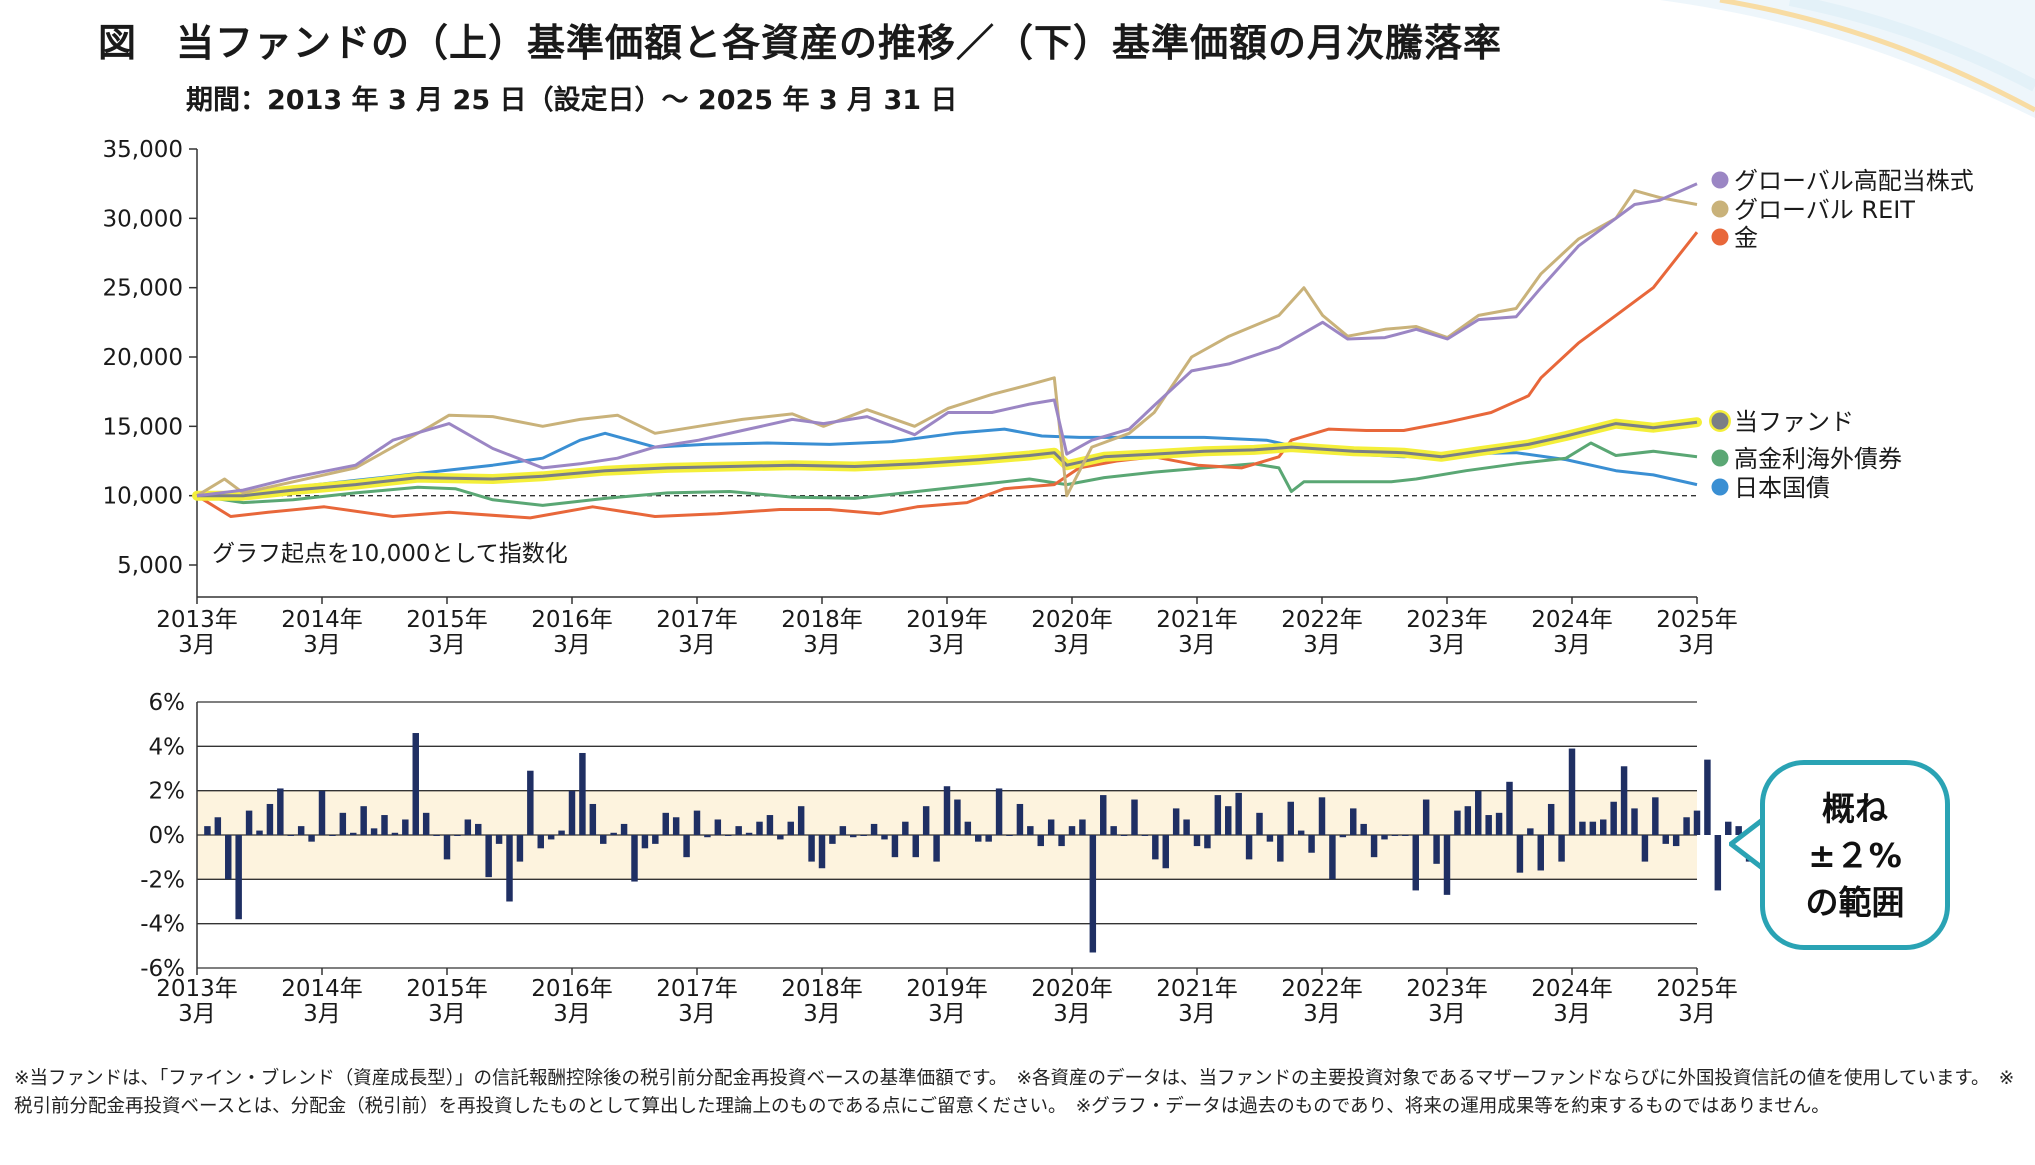  What do you see at coordinates (822, 620) in the screenshot?
I see `x-tick-label-0: 2018年` at bounding box center [822, 620].